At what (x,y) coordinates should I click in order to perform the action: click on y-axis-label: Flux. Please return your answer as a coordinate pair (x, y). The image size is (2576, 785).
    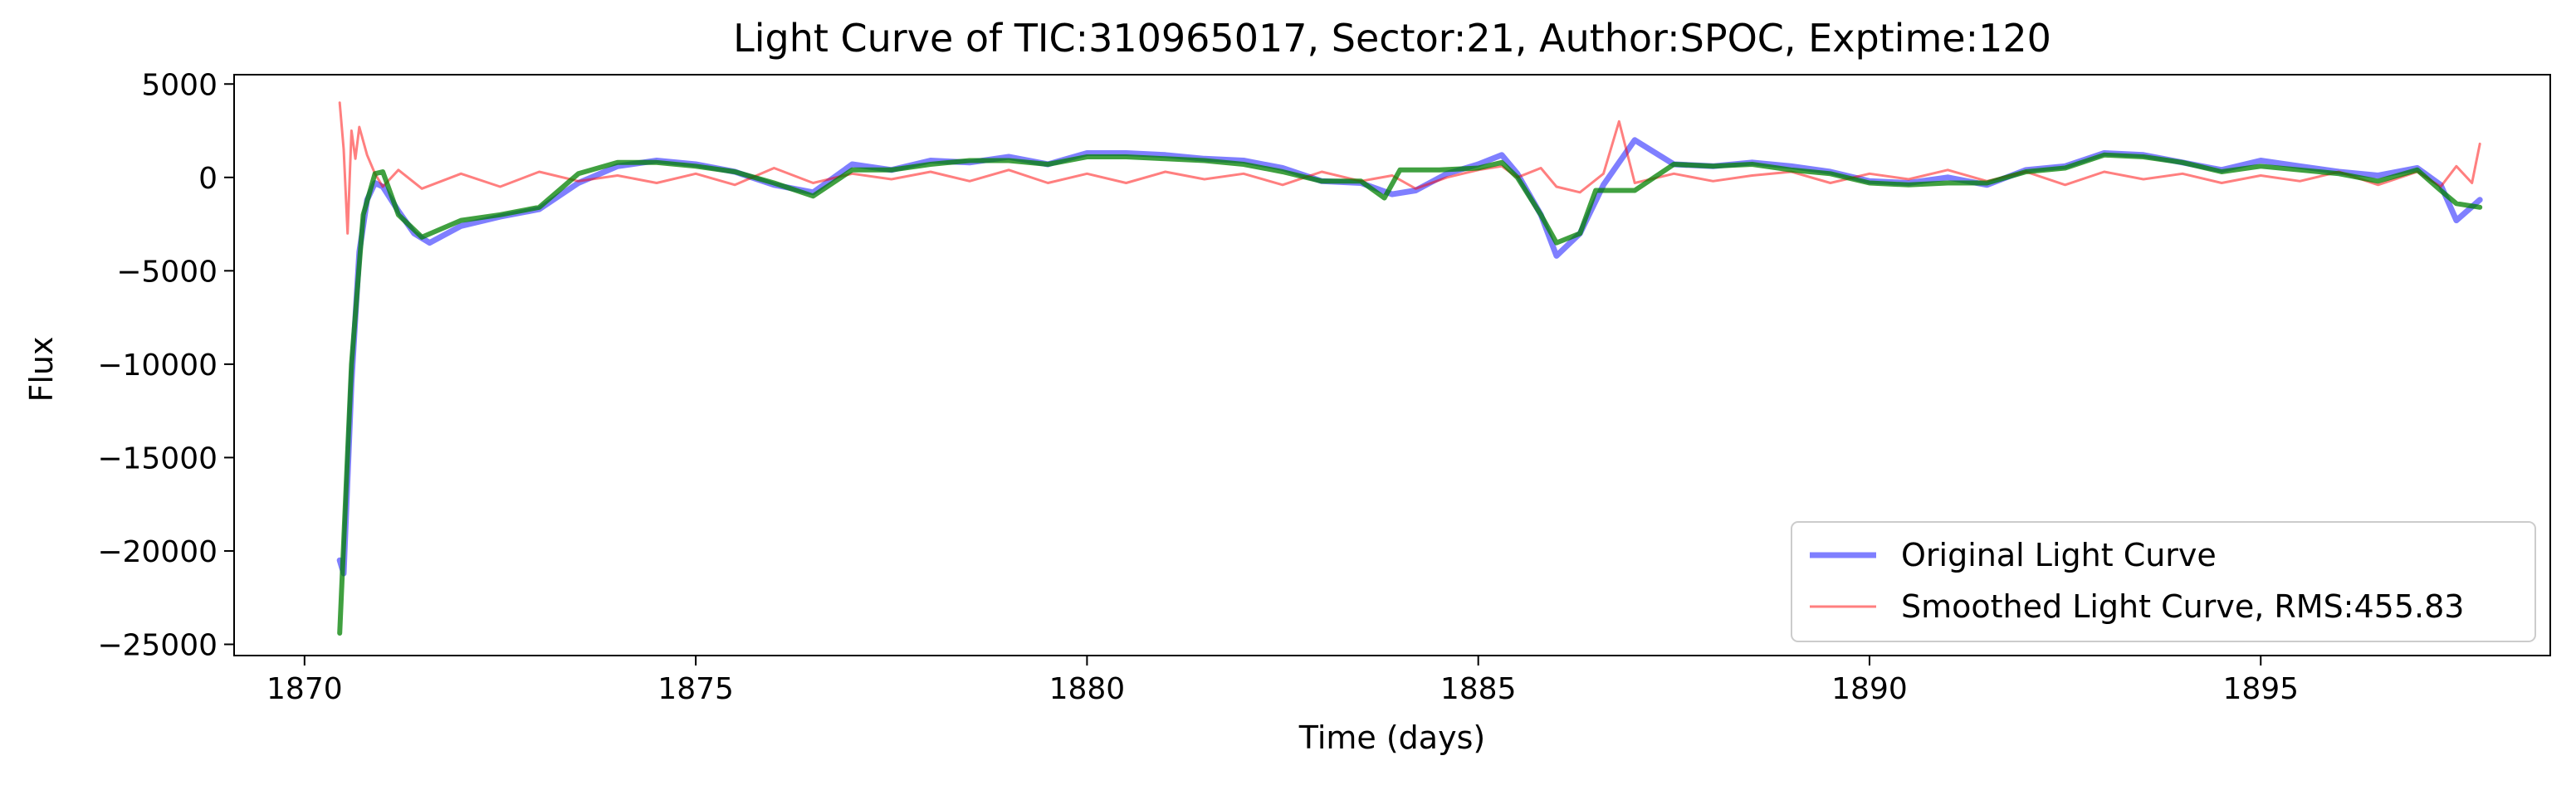
    Looking at the image, I should click on (41, 369).